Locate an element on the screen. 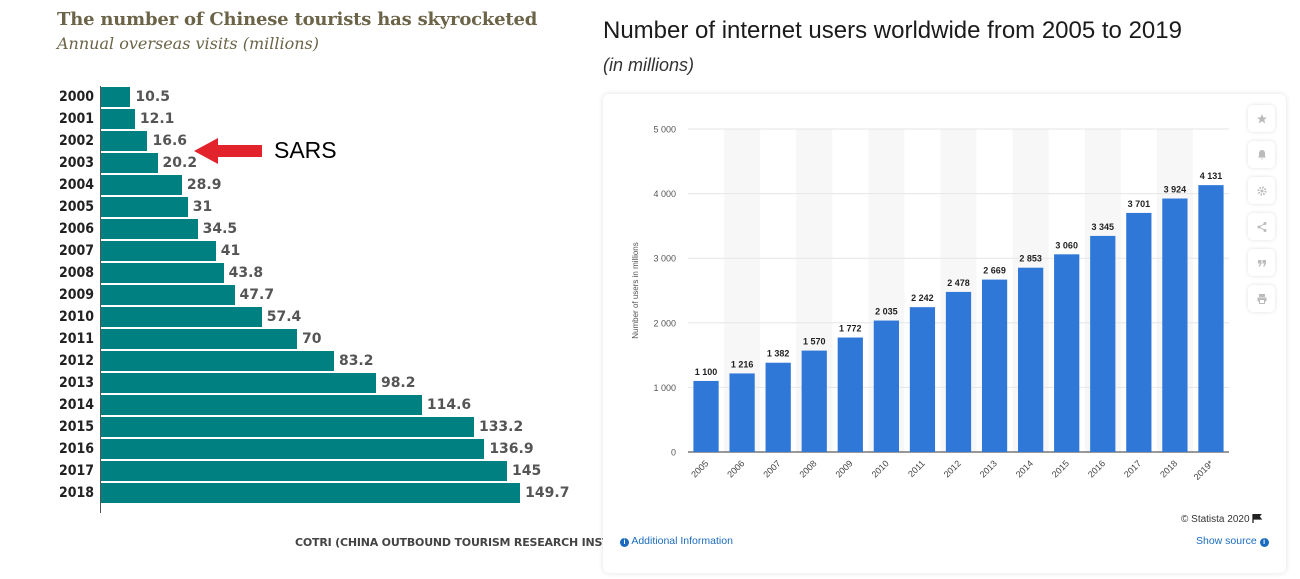 The width and height of the screenshot is (1300, 579). quote-icon is located at coordinates (1261, 262).